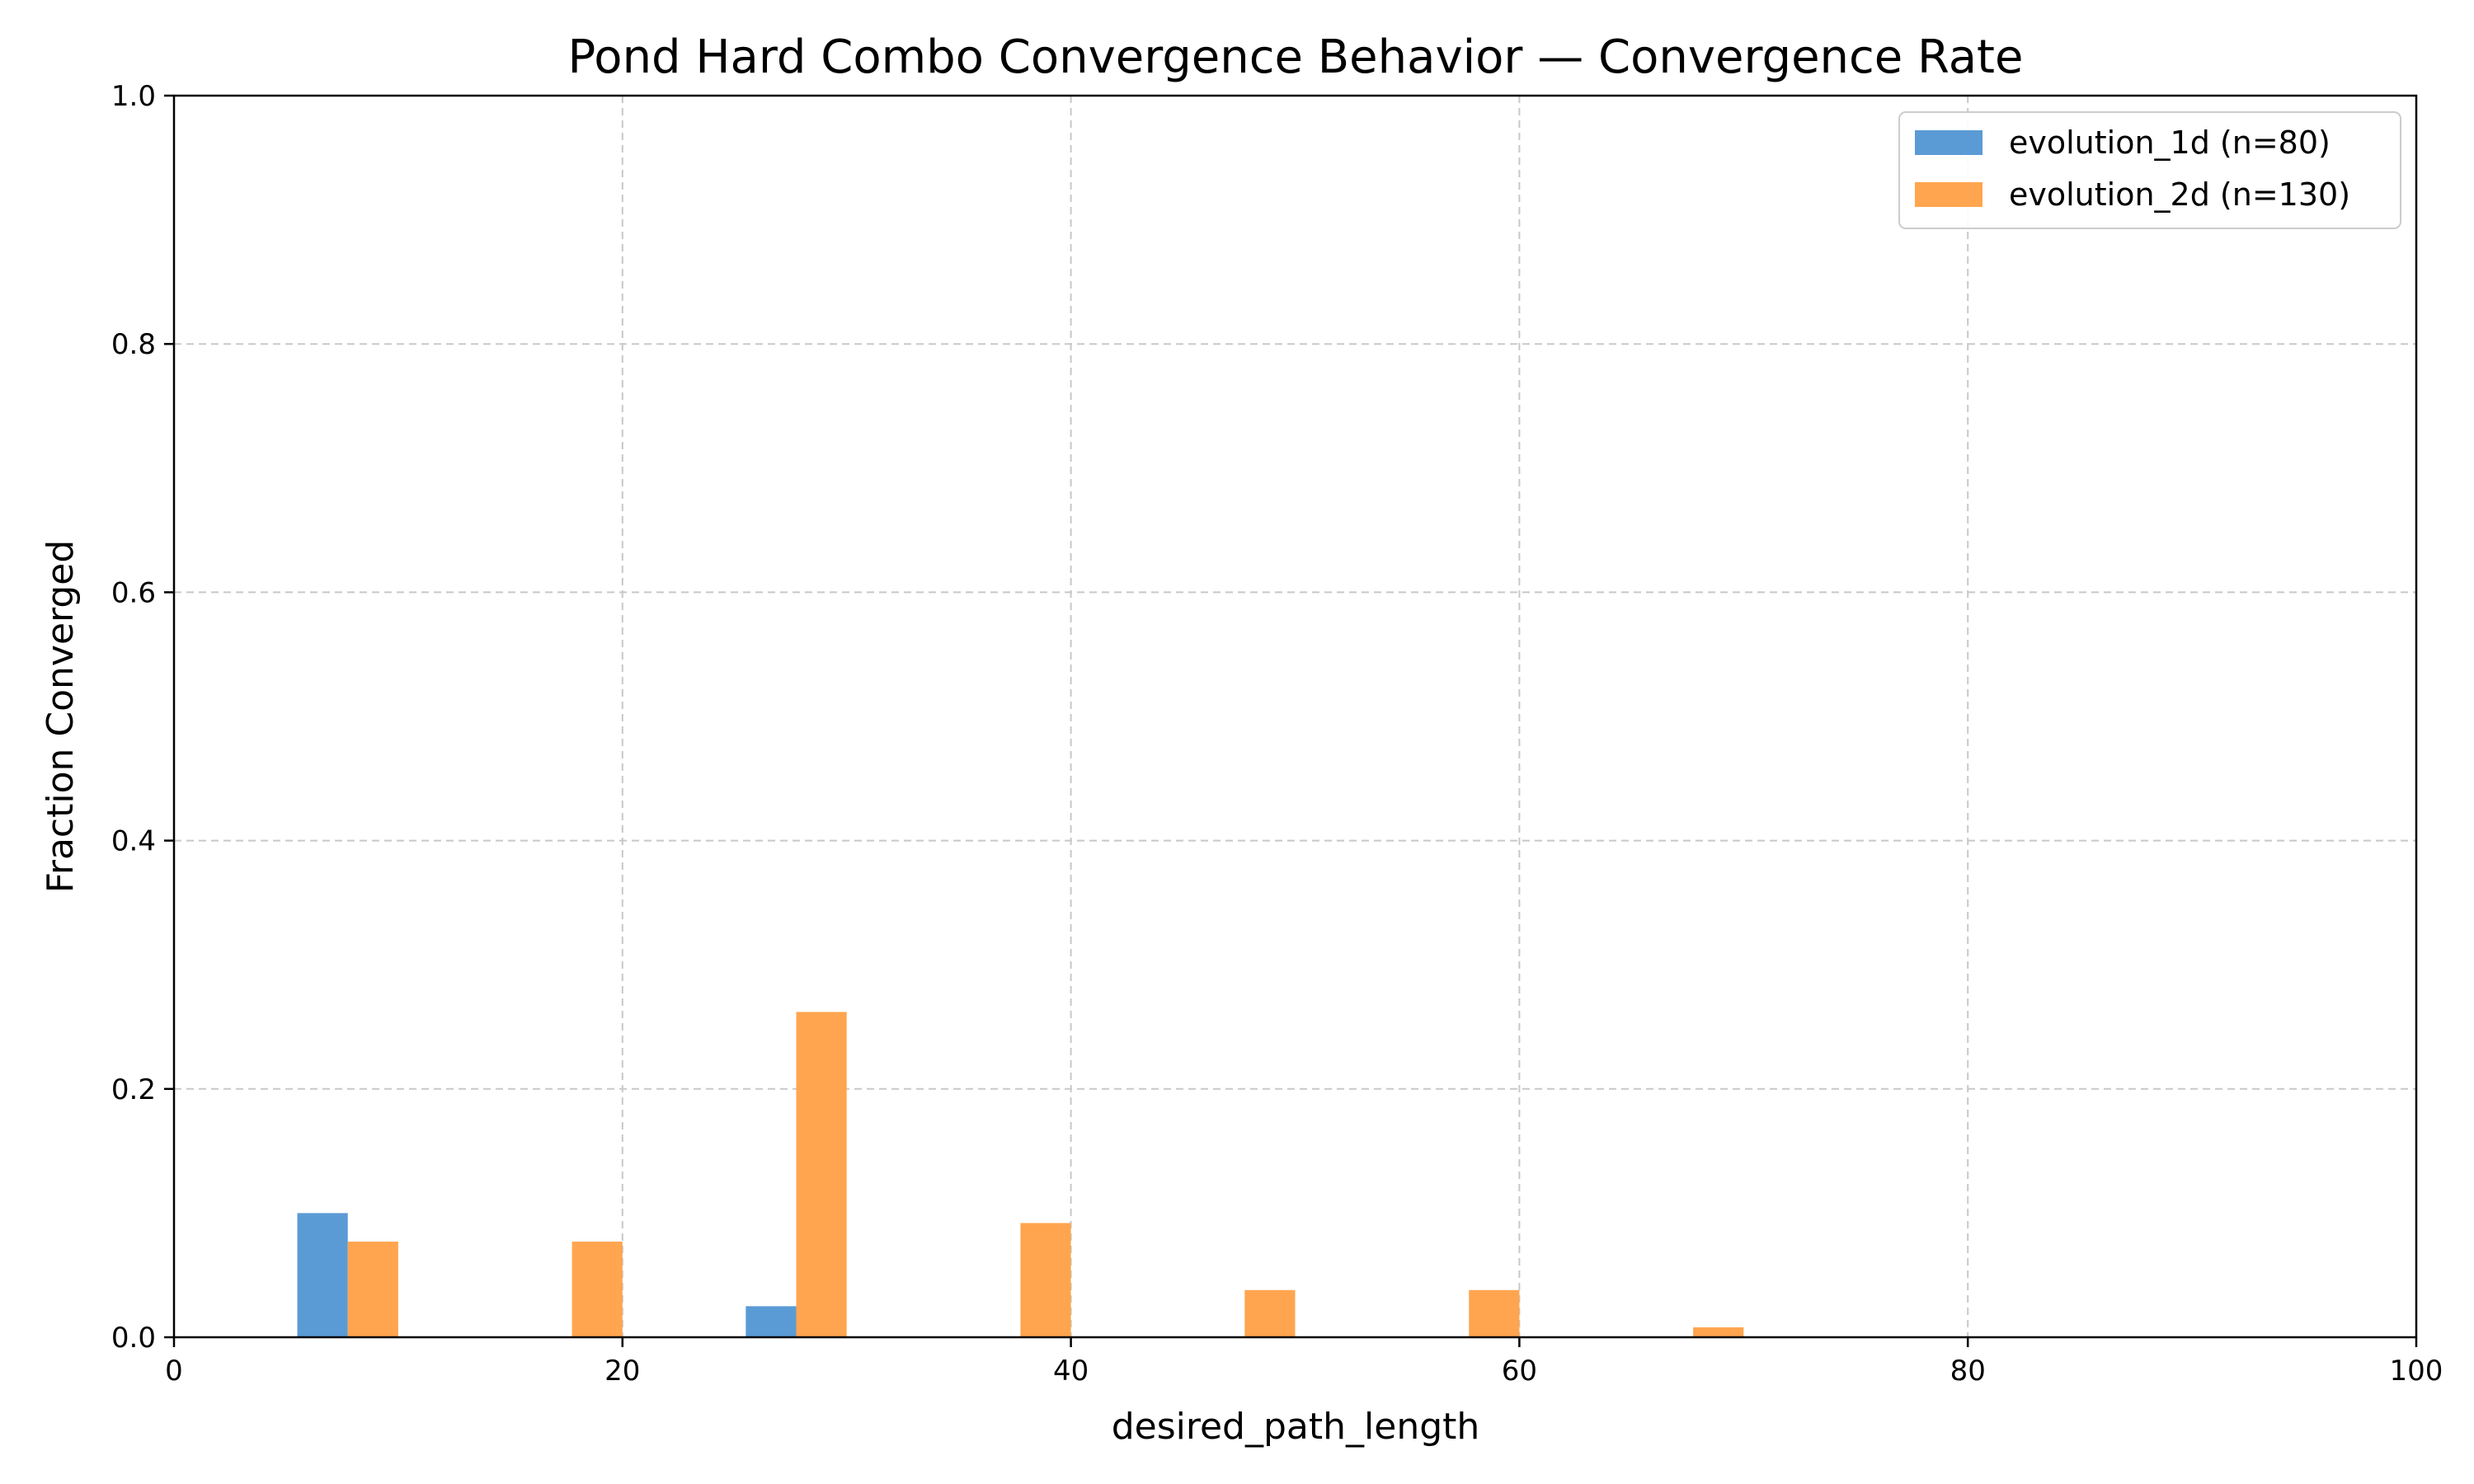 Image resolution: width=2474 pixels, height=1484 pixels. I want to click on legend: evolution_1d (n=80) evolution_2d (n=130), so click(2149, 170).